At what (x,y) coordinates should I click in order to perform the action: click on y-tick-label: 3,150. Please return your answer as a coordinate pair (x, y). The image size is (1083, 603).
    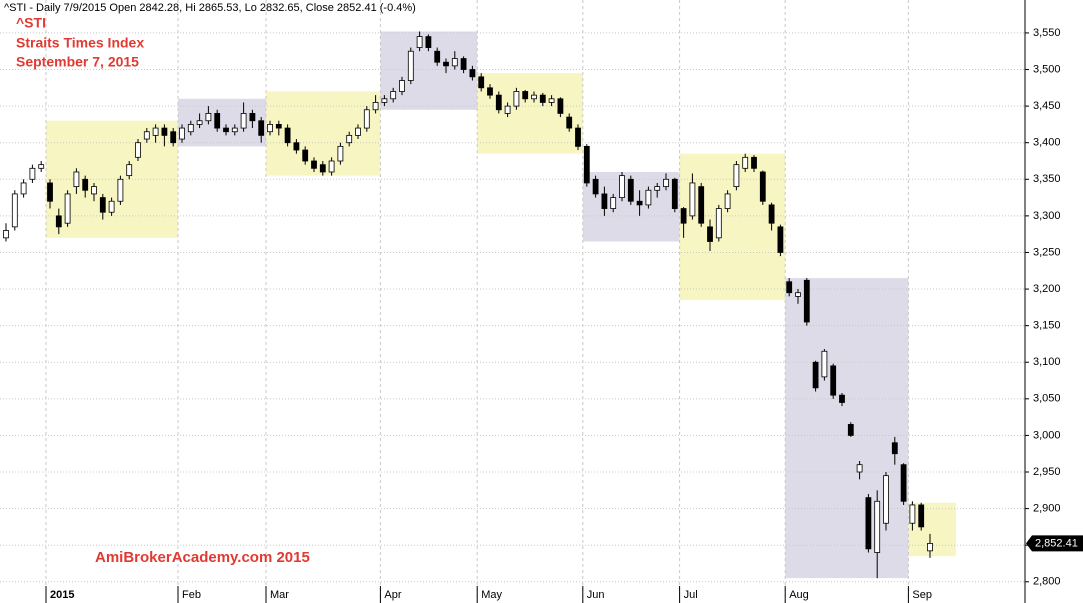
    Looking at the image, I should click on (1047, 326).